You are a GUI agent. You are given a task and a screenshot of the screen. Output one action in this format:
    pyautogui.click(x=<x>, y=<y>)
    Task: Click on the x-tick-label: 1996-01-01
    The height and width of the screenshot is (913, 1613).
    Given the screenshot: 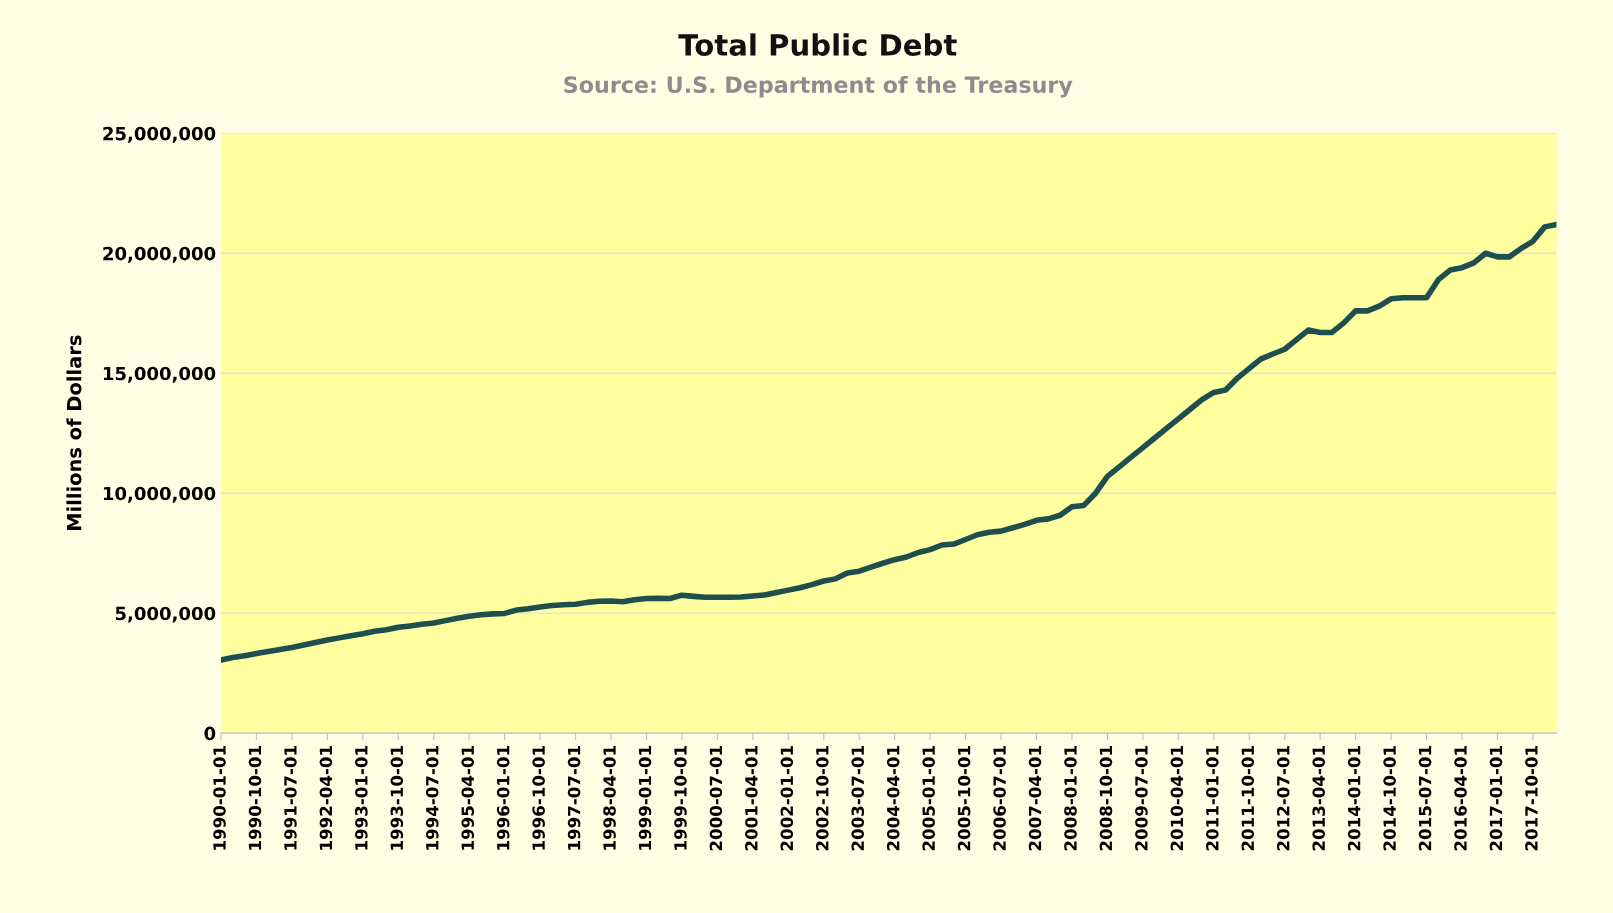 What is the action you would take?
    pyautogui.click(x=503, y=798)
    